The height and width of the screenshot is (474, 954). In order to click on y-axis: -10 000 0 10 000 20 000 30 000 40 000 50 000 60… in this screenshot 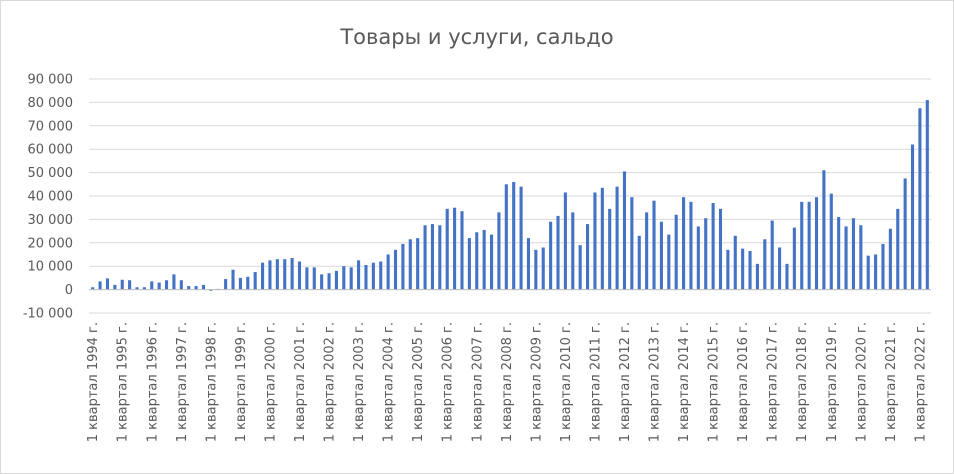, I will do `click(48, 197)`.